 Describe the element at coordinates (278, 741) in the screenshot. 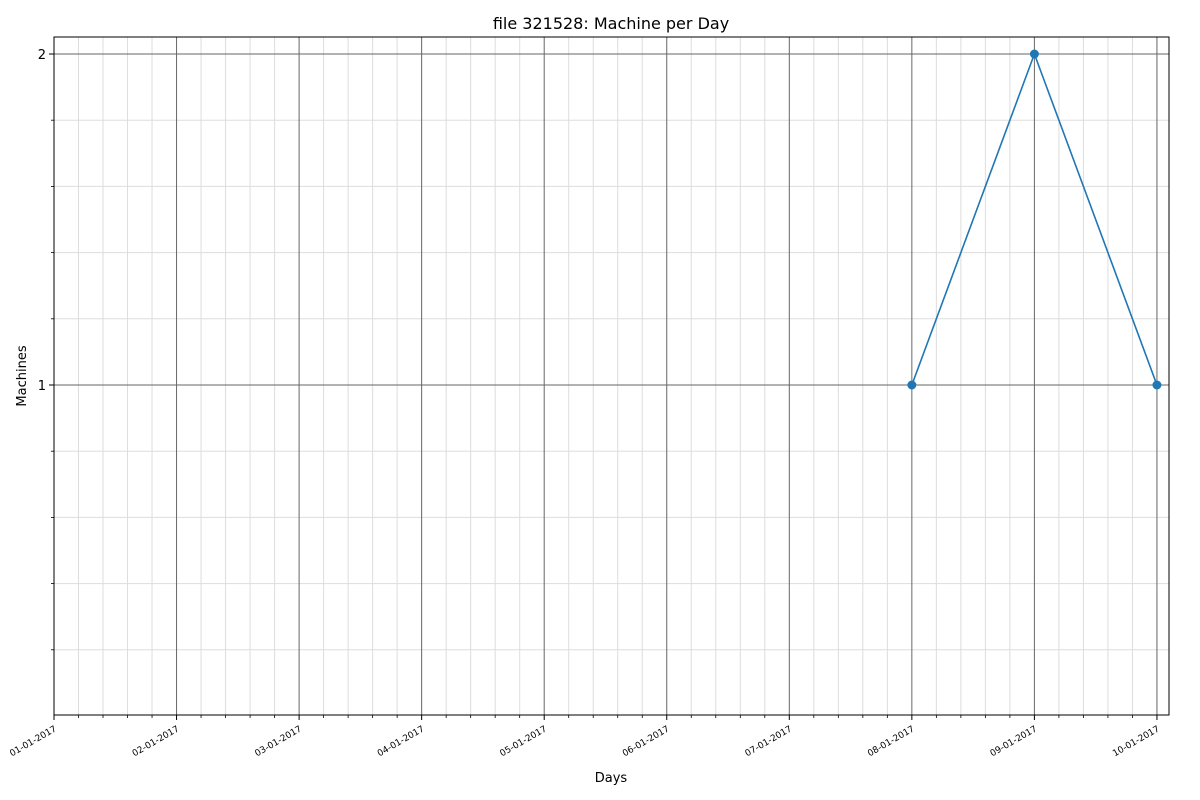

I see `x-tick-label: 03-01-2017` at that location.